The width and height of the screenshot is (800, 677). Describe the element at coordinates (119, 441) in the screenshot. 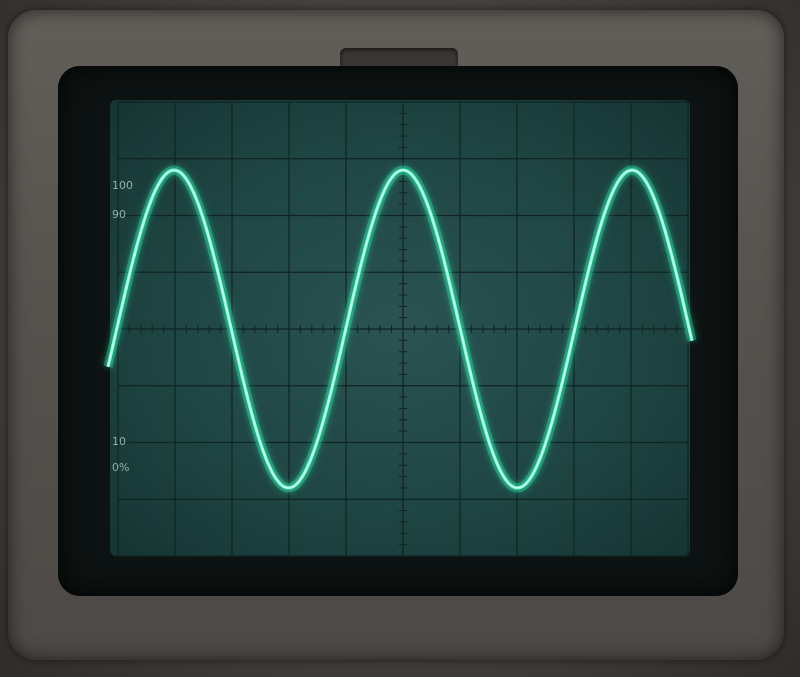

I see `graticule-label-10: 10` at that location.